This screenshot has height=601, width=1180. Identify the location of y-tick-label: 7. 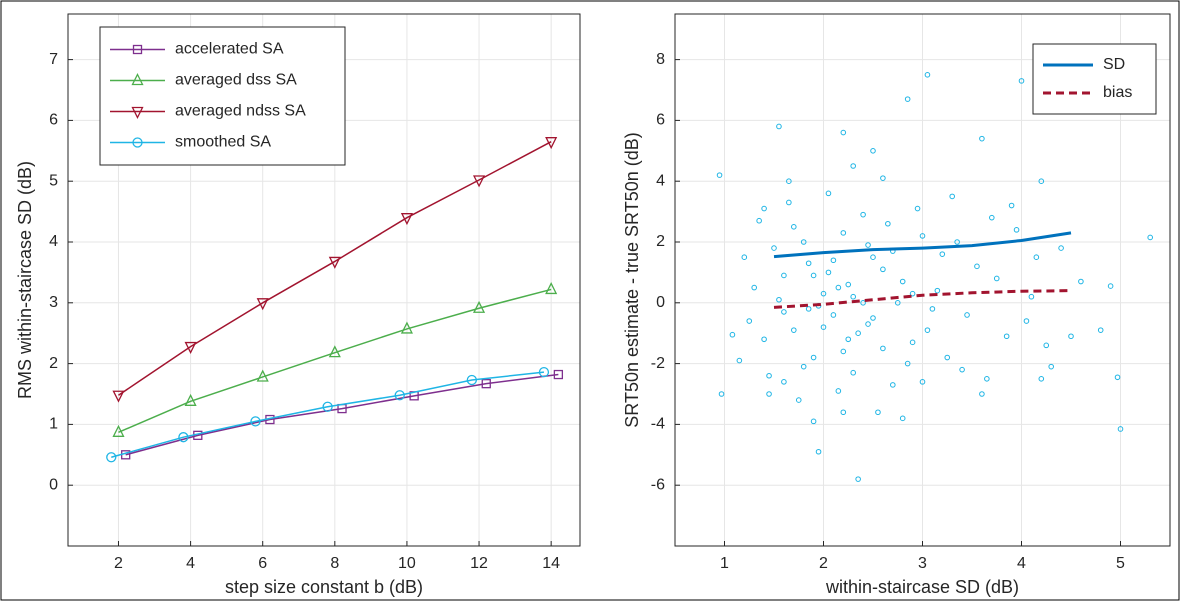
(53, 59).